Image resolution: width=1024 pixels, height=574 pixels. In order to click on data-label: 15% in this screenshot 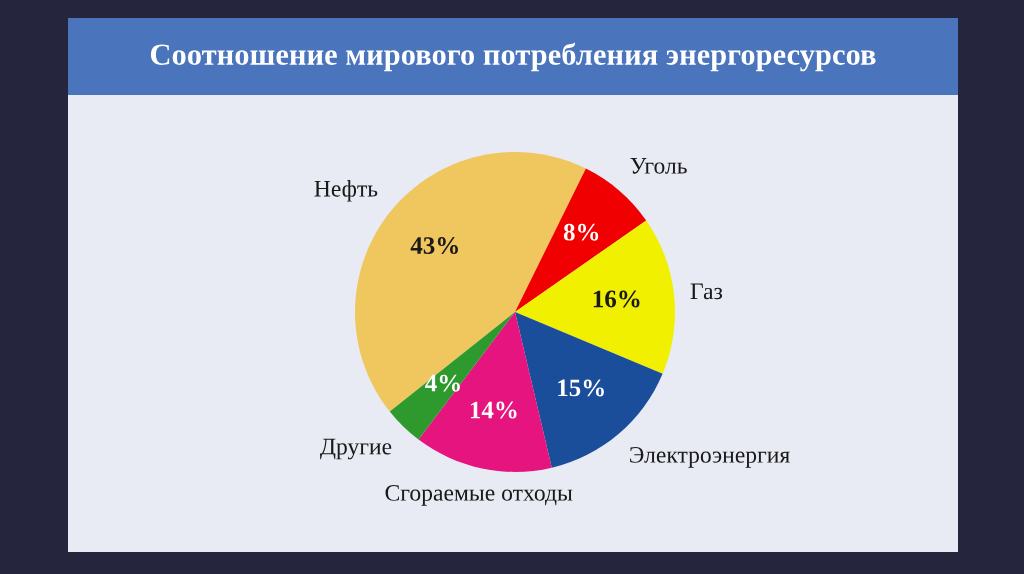, I will do `click(581, 388)`.